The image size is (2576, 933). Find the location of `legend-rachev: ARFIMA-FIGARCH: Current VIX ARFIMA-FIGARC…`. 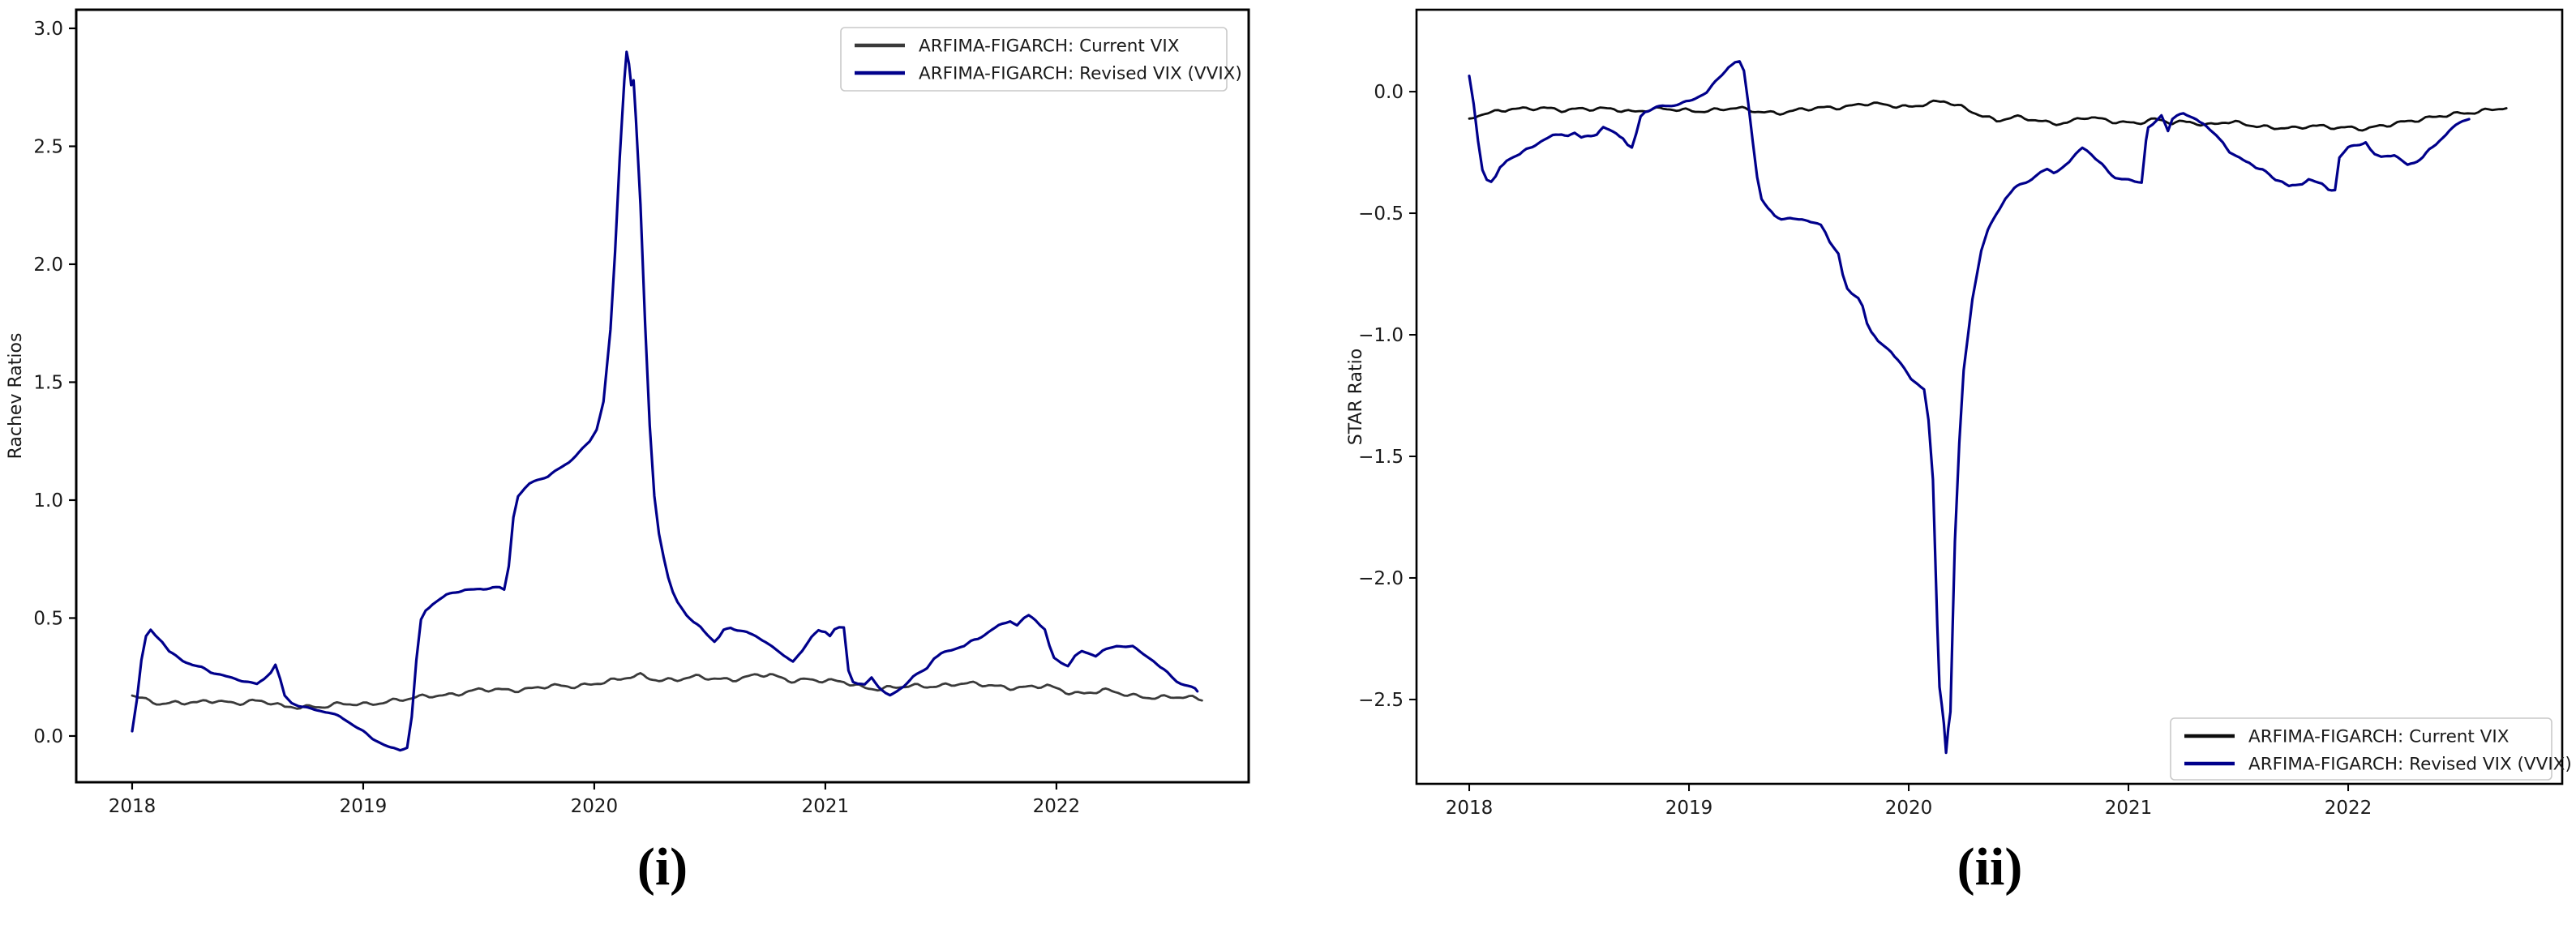

legend-rachev: ARFIMA-FIGARCH: Current VIX ARFIMA-FIGARC… is located at coordinates (1041, 60).